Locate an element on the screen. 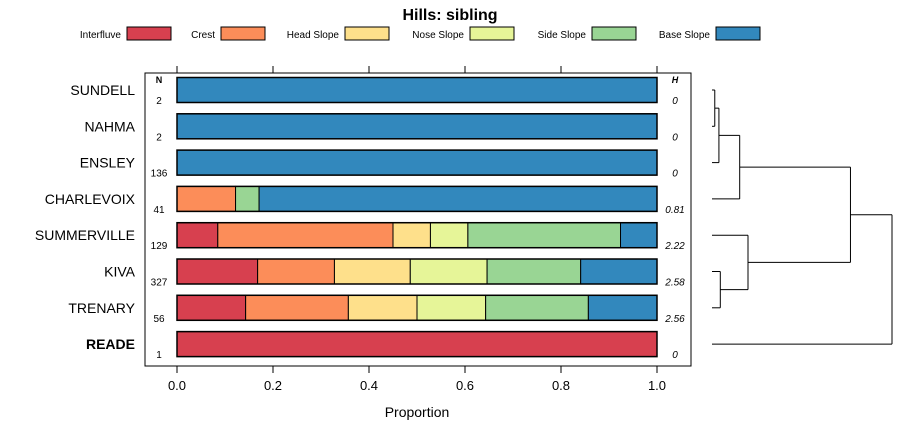 Image resolution: width=900 pixels, height=440 pixels. h-value: 2.22 is located at coordinates (674, 246).